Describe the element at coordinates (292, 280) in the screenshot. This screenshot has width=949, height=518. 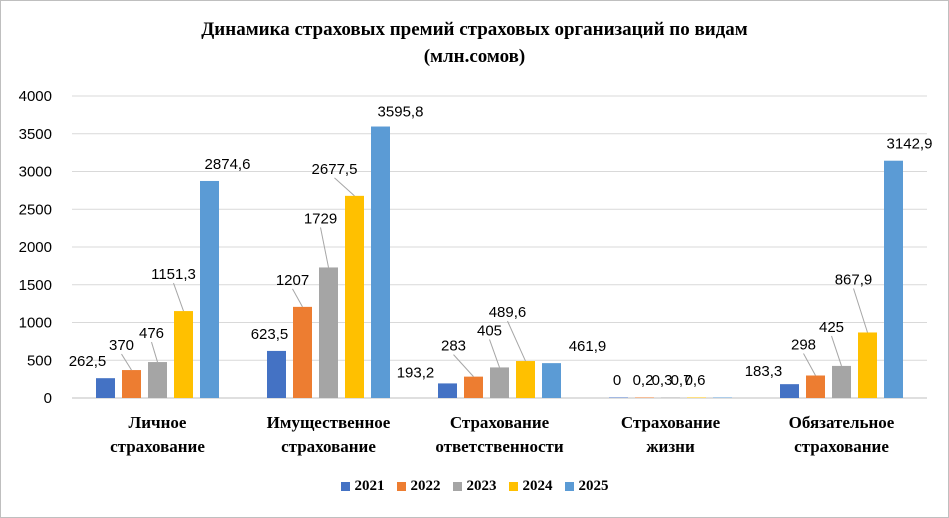
I see `data-label: 1207` at that location.